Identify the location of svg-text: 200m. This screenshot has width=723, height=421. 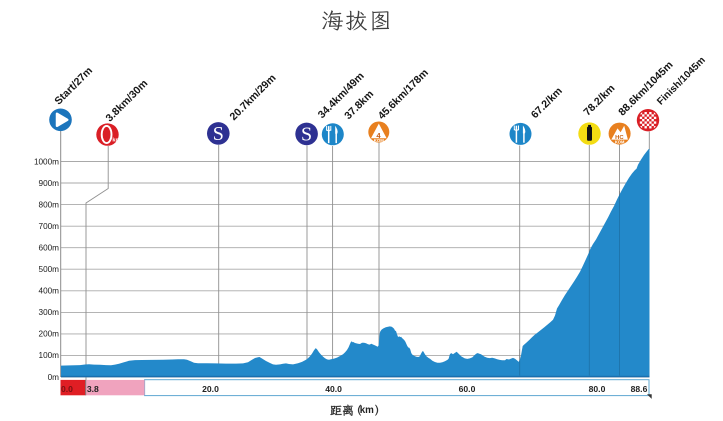
(49, 334).